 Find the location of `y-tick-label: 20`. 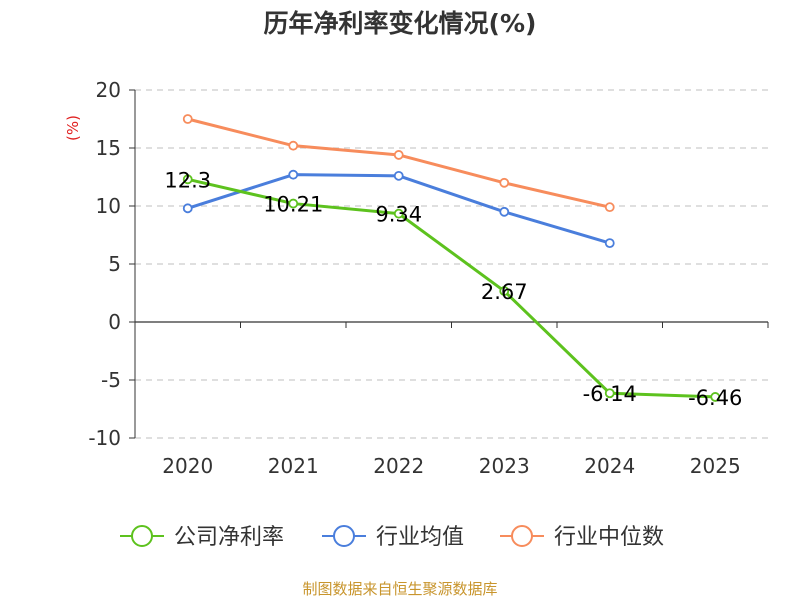

y-tick-label: 20 is located at coordinates (108, 90).